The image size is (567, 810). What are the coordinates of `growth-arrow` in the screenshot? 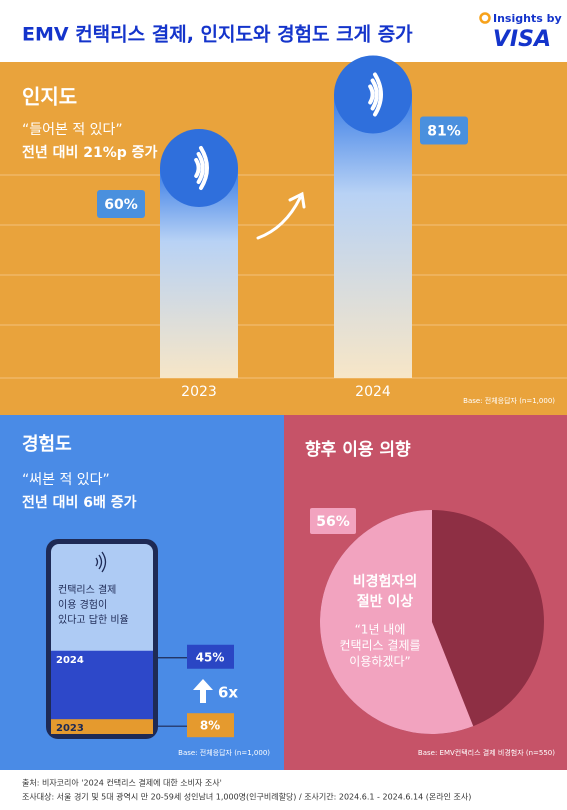 It's located at (281, 215).